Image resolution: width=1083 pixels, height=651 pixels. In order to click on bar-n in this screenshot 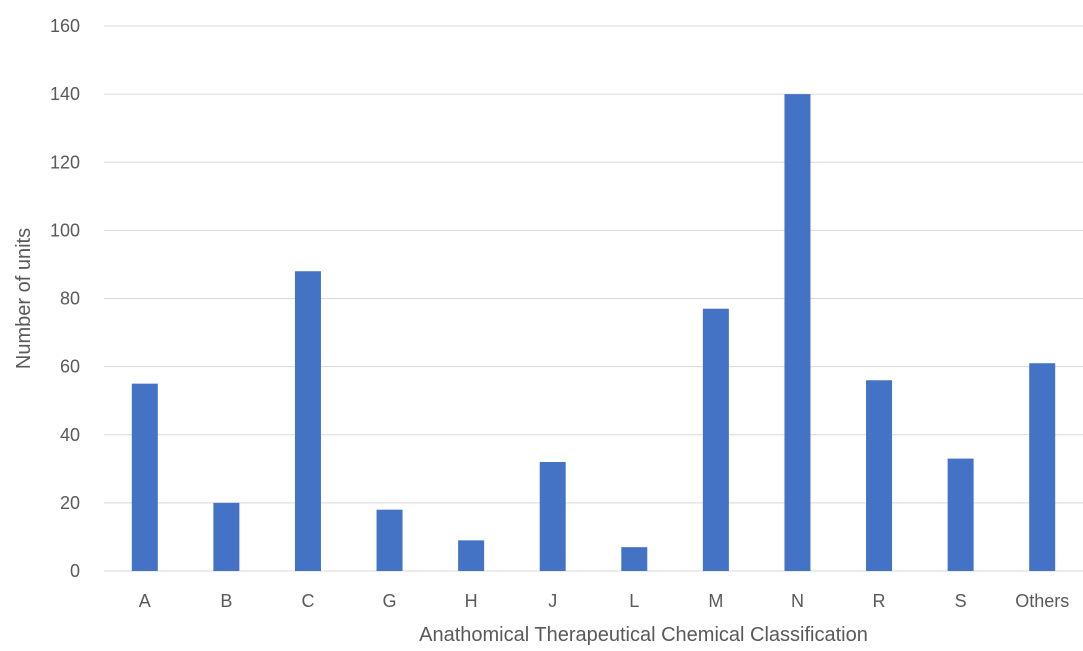, I will do `click(797, 332)`.